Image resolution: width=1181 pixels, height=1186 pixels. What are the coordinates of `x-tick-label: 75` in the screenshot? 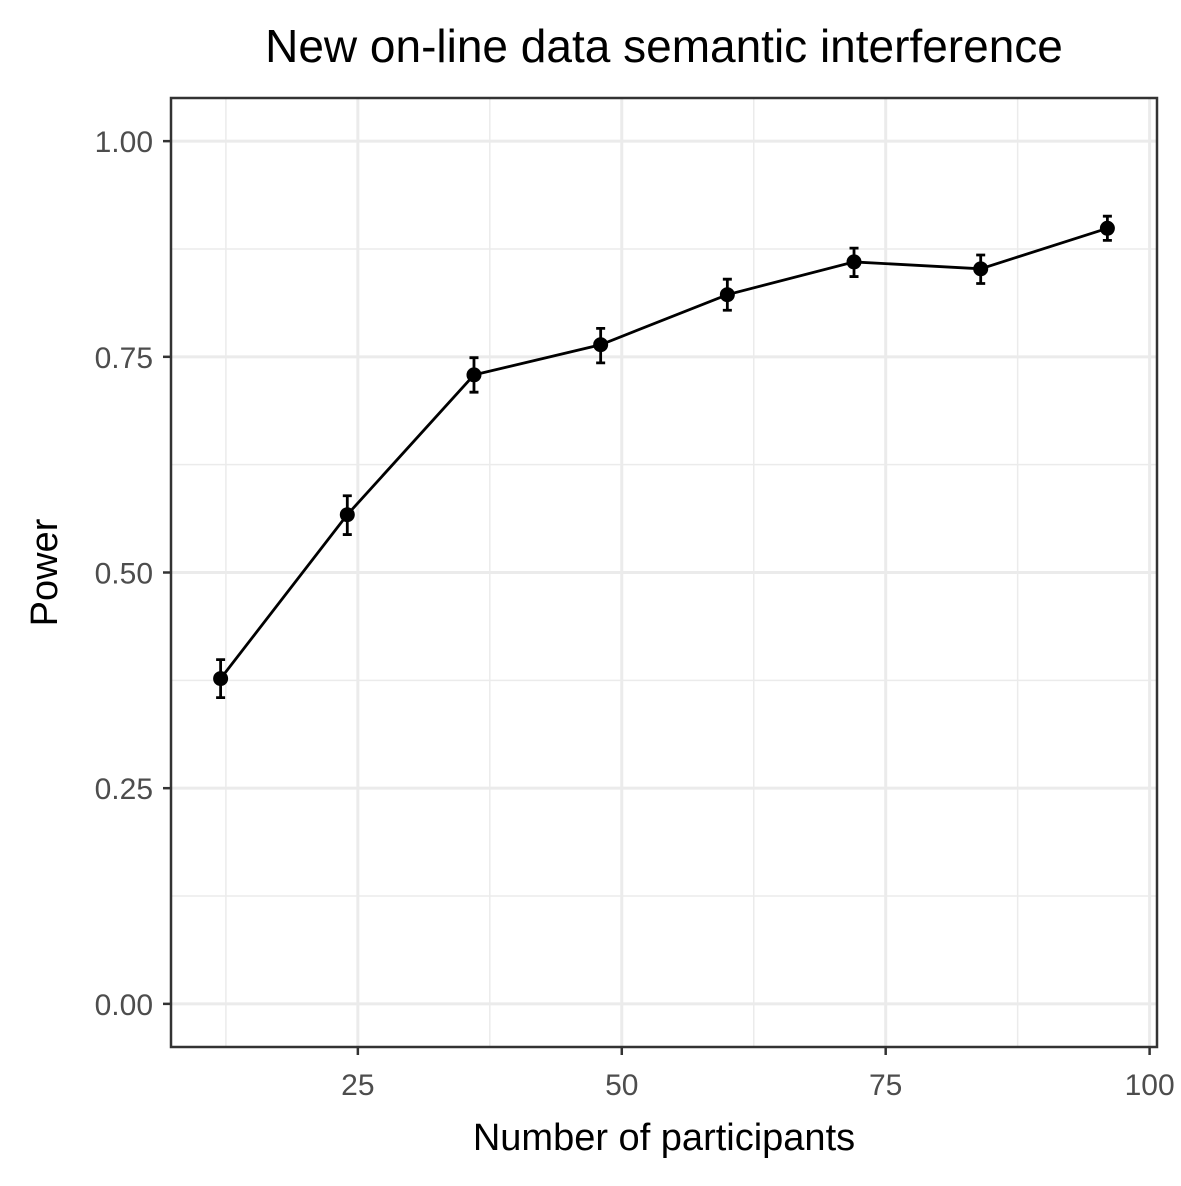 It's located at (885, 1085).